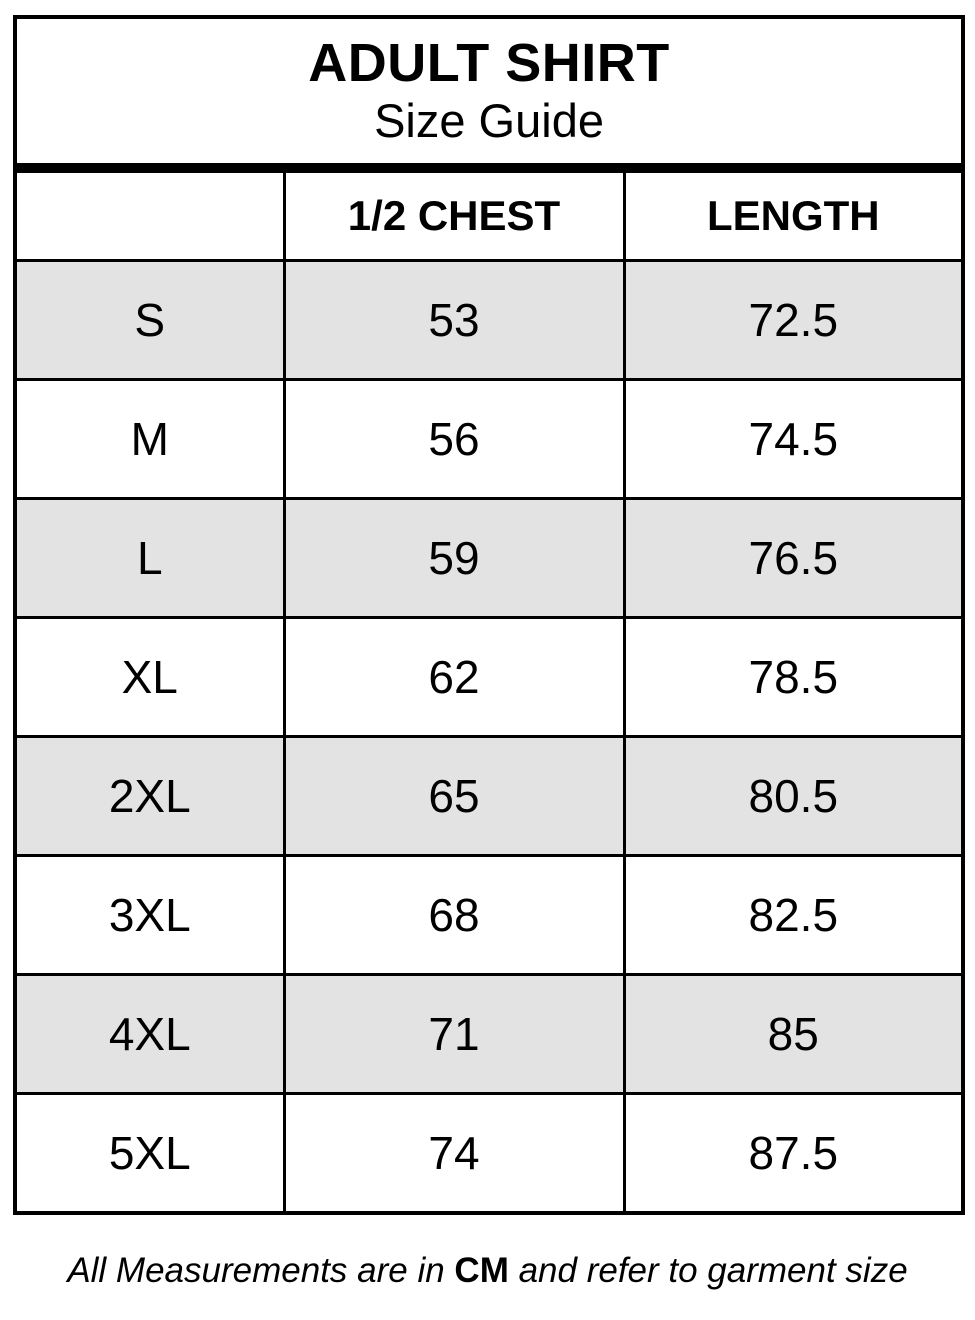 The height and width of the screenshot is (1320, 975). Describe the element at coordinates (149, 677) in the screenshot. I see `size-cell: XL` at that location.